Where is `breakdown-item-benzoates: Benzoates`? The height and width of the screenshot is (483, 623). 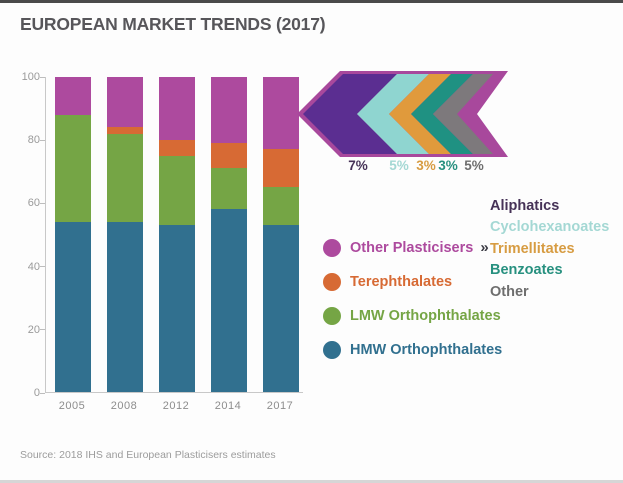
breakdown-item-benzoates: Benzoates is located at coordinates (526, 270).